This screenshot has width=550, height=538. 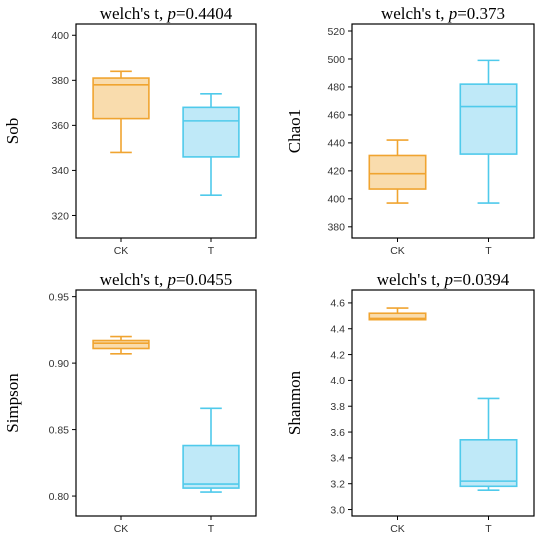 I want to click on y-tick-label: 500, so click(x=336, y=60).